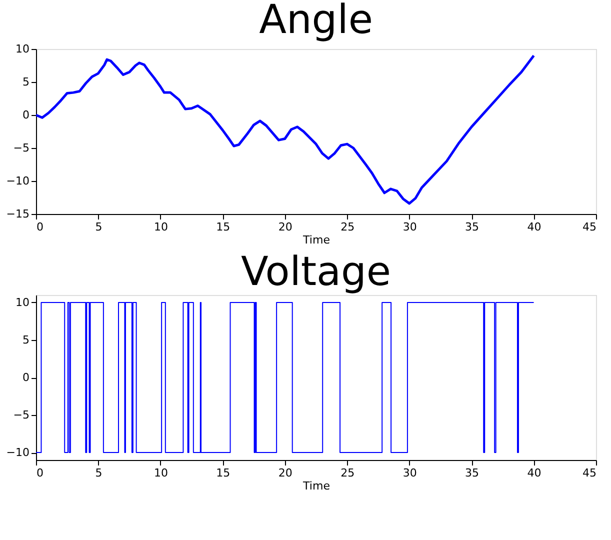 This screenshot has width=611, height=540. What do you see at coordinates (18, 214) in the screenshot?
I see `y-tick-label: −15` at bounding box center [18, 214].